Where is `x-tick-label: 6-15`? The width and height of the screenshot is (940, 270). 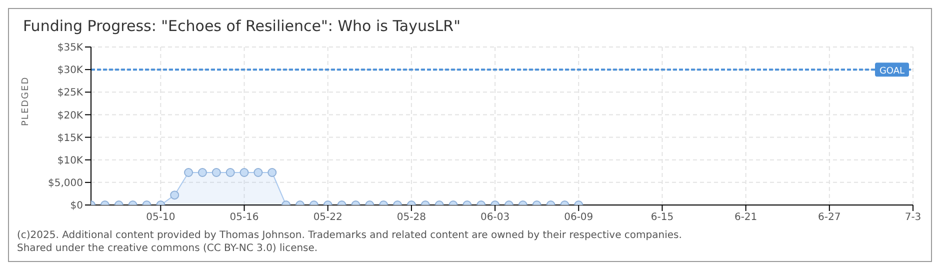 x-tick-label: 6-15 is located at coordinates (662, 218).